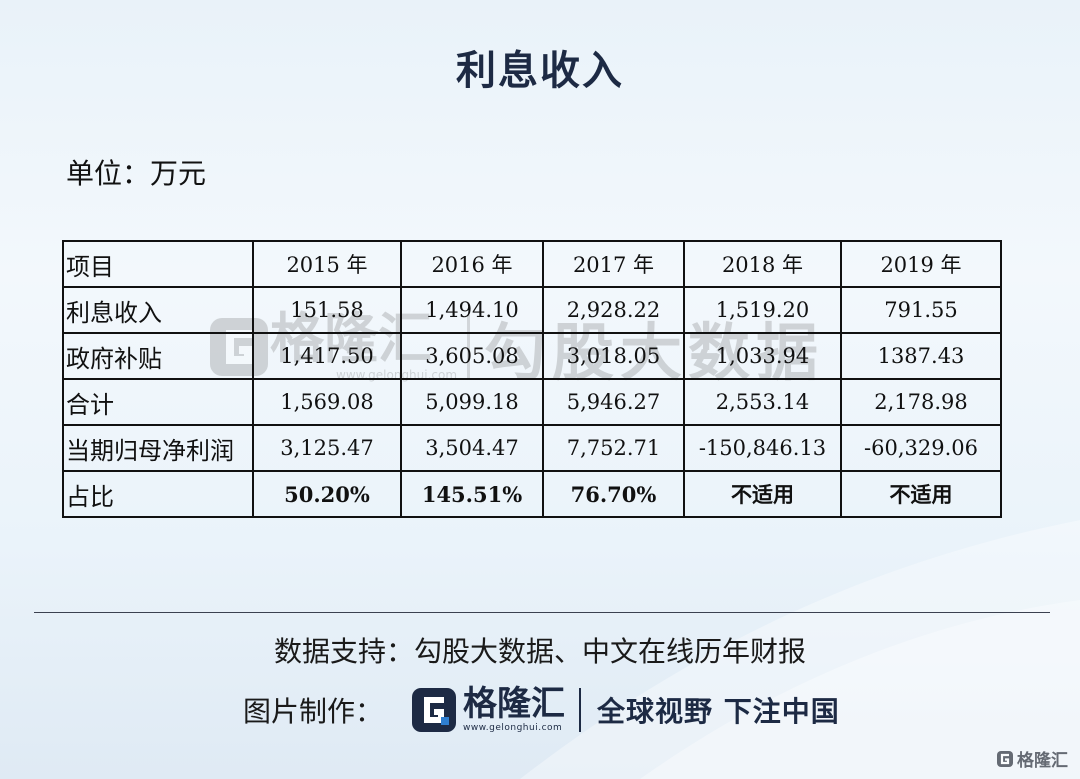 The image size is (1080, 779). What do you see at coordinates (921, 310) in the screenshot?
I see `table-cell: 791.55` at bounding box center [921, 310].